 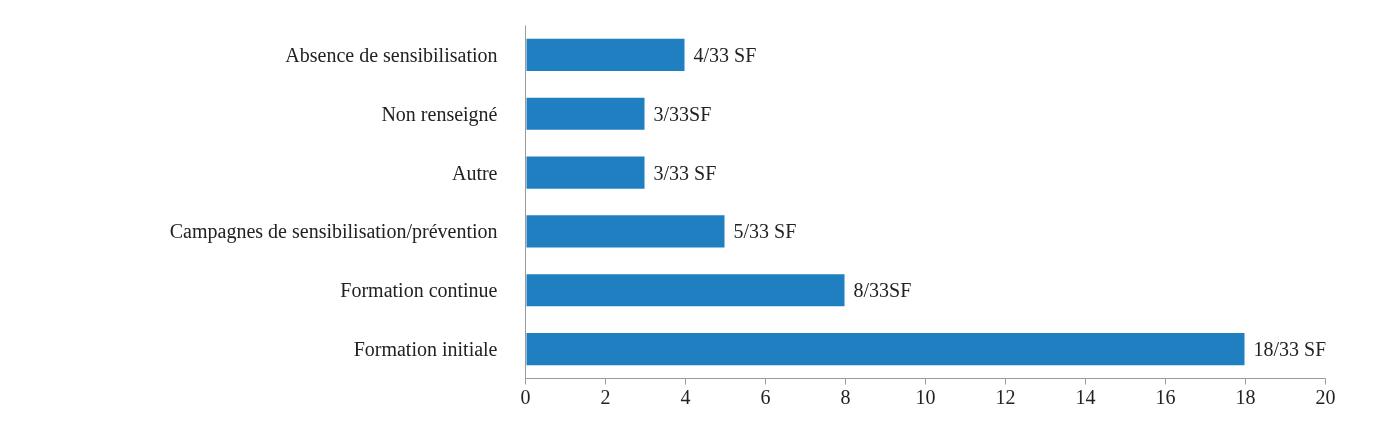 What do you see at coordinates (882, 290) in the screenshot?
I see `data-label: 8/33SF` at bounding box center [882, 290].